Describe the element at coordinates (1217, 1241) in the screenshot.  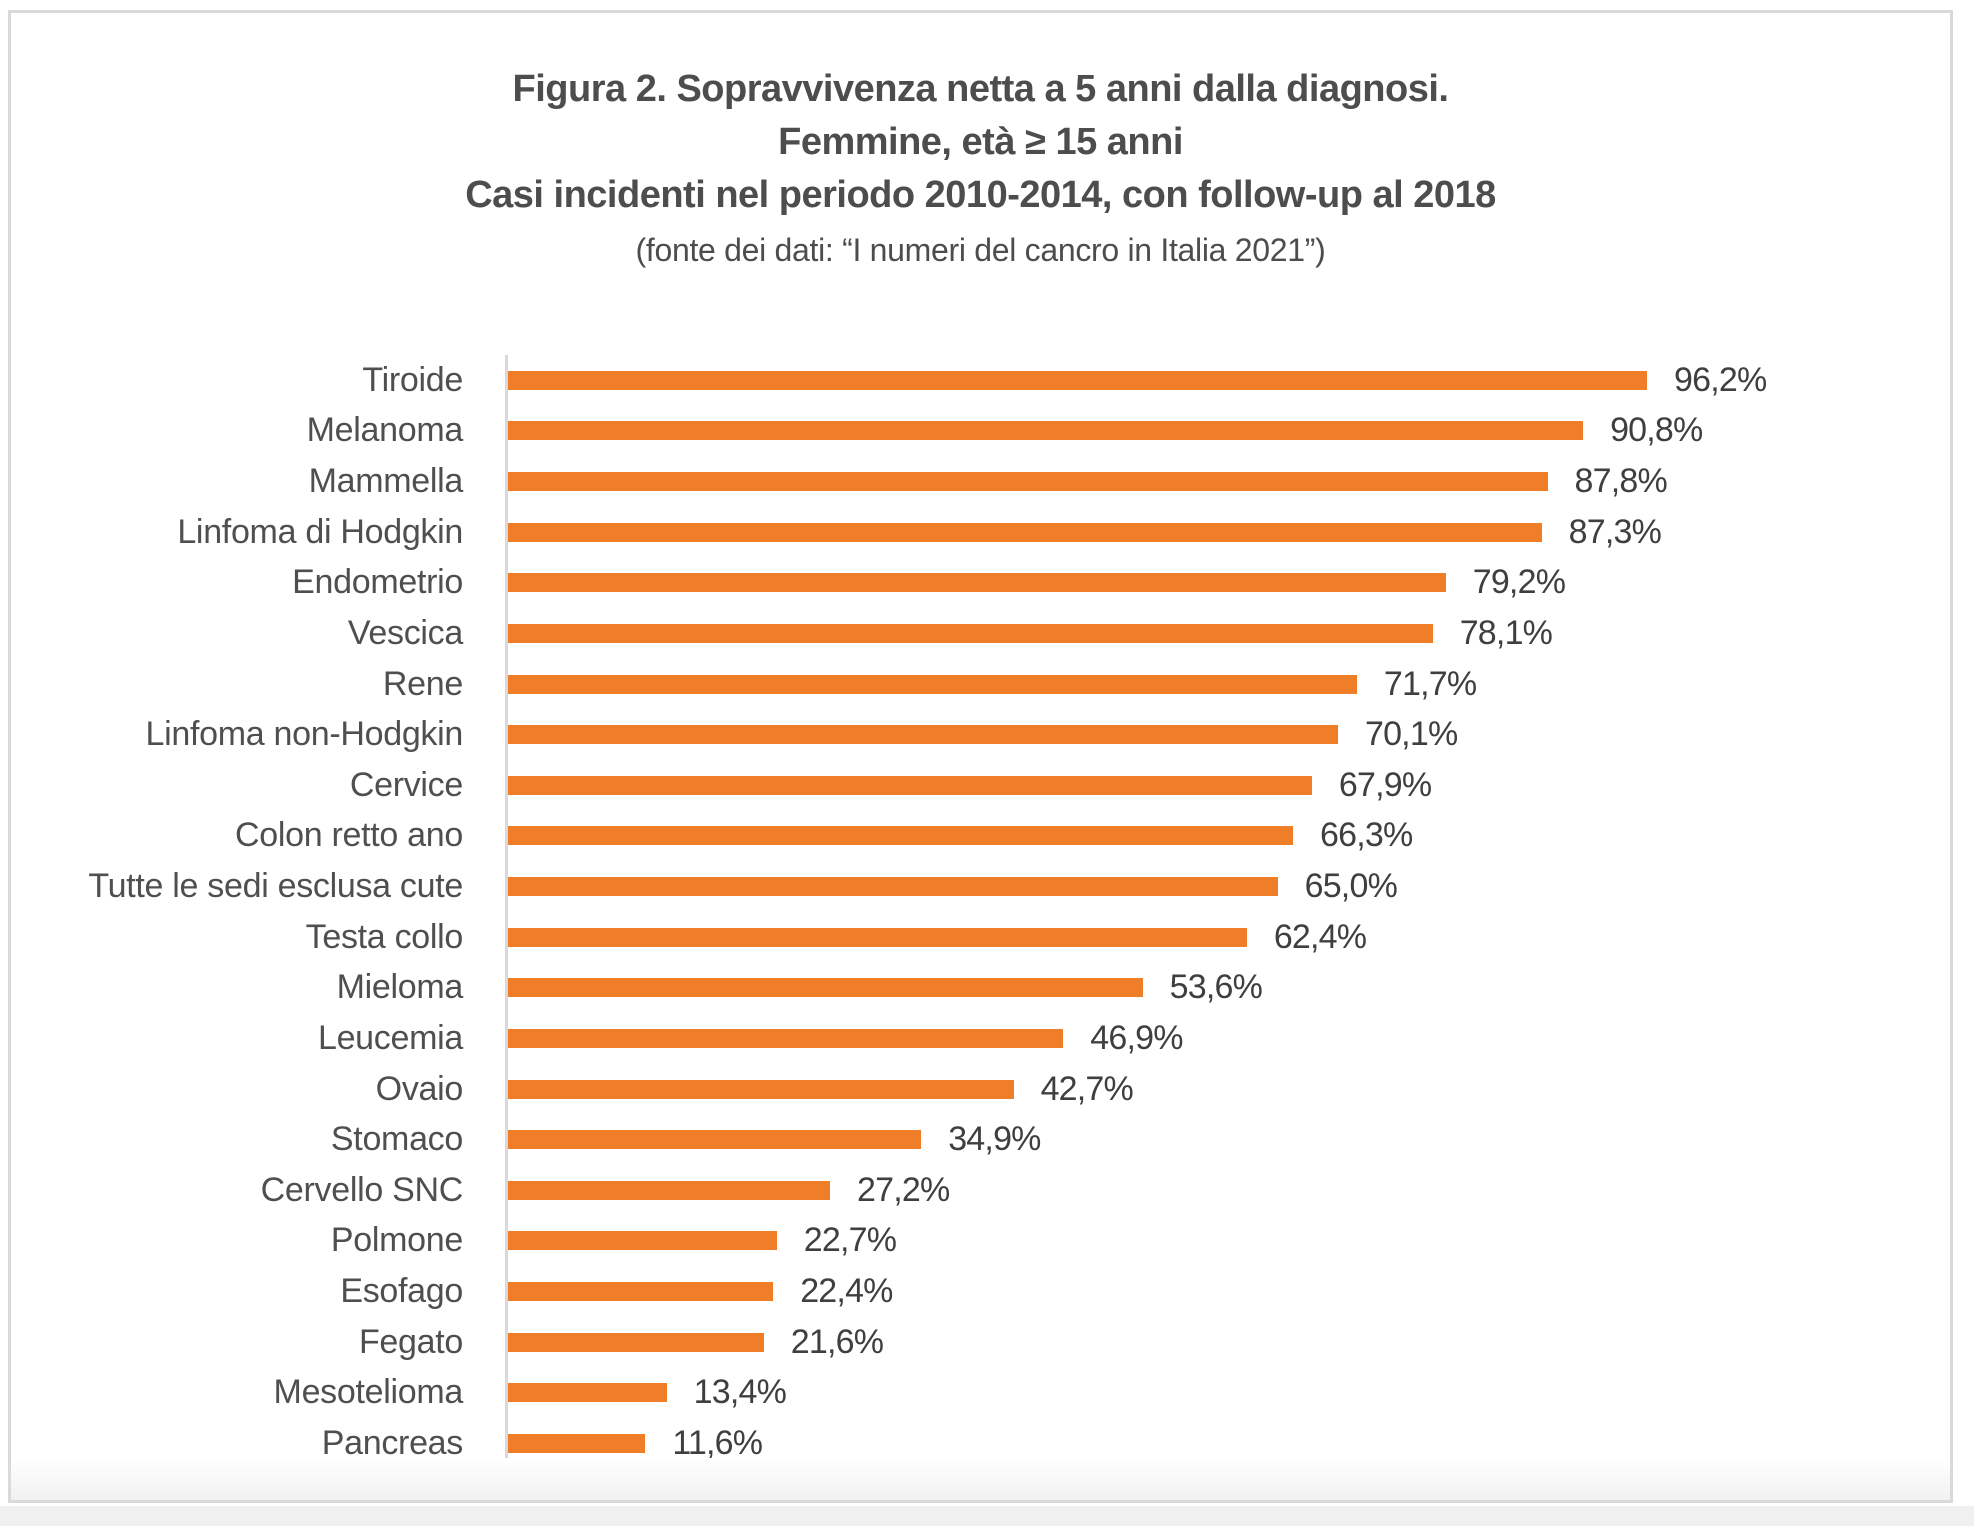
I see `category-axis-cell: 22,7%` at that location.